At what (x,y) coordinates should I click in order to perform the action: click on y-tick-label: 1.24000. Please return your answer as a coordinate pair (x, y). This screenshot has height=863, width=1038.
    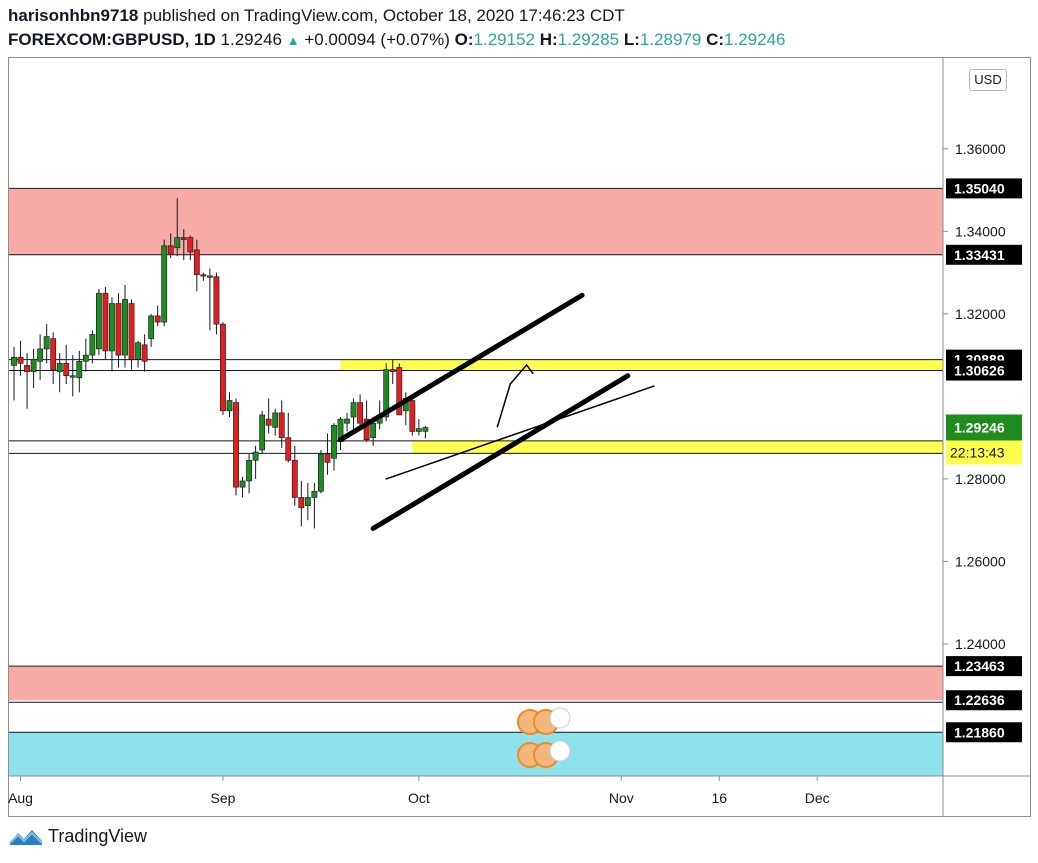
    Looking at the image, I should click on (980, 644).